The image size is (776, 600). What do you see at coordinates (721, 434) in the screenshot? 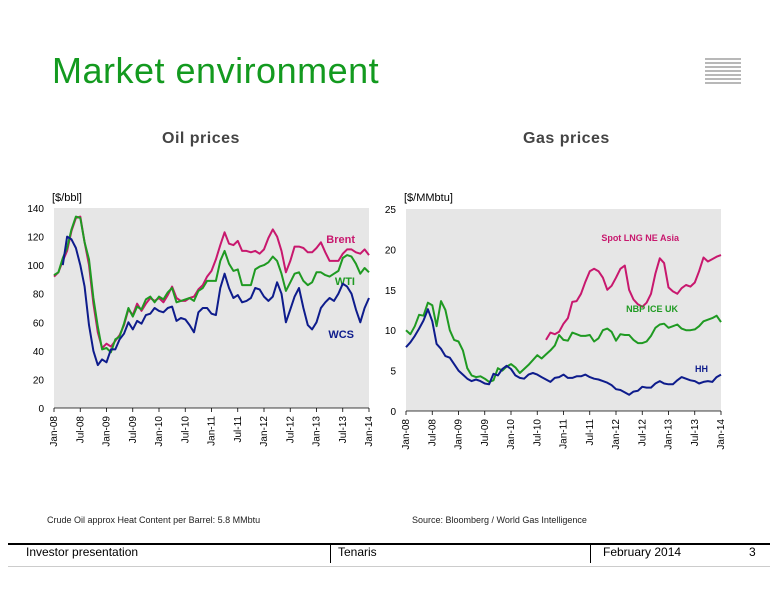
I see `gas-x-tick-label: Jan-14` at bounding box center [721, 434].